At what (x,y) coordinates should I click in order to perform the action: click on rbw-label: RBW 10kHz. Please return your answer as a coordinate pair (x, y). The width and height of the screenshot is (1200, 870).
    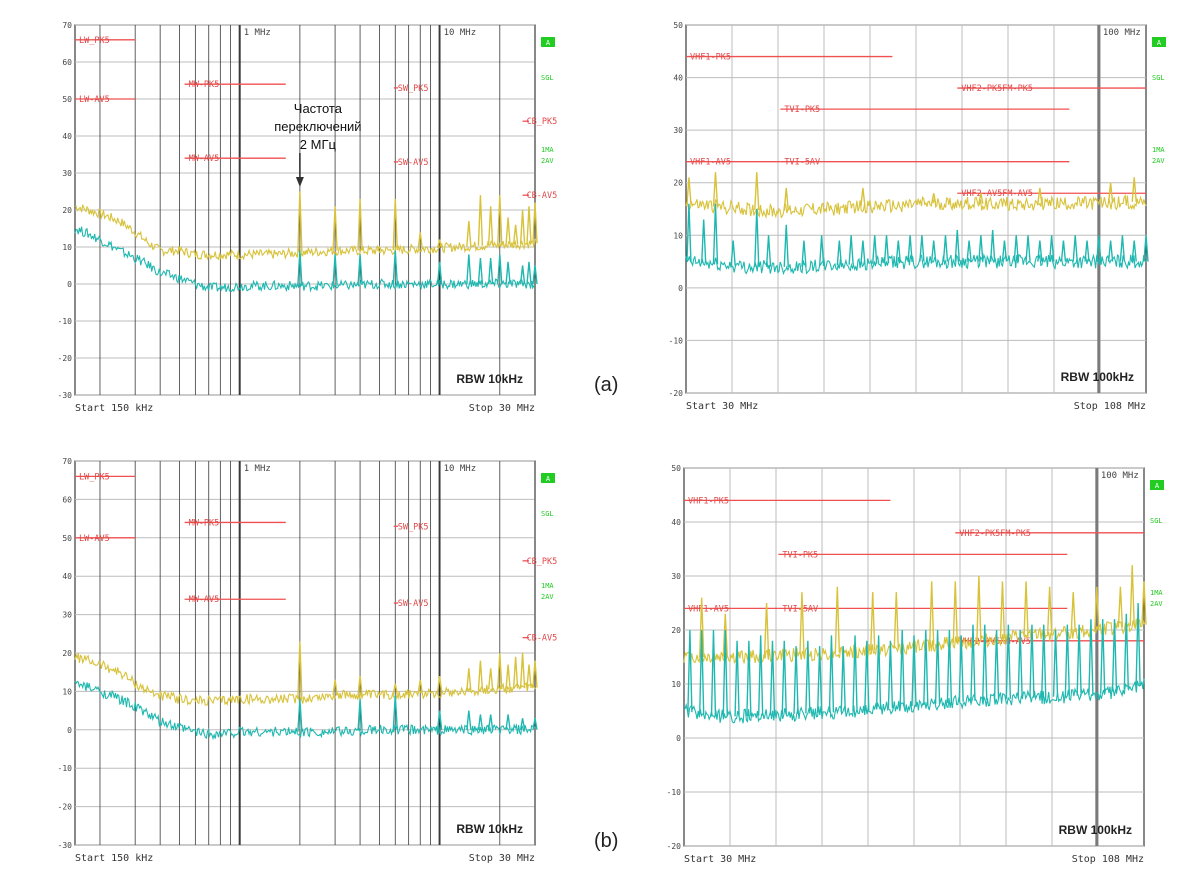
    Looking at the image, I should click on (489, 829).